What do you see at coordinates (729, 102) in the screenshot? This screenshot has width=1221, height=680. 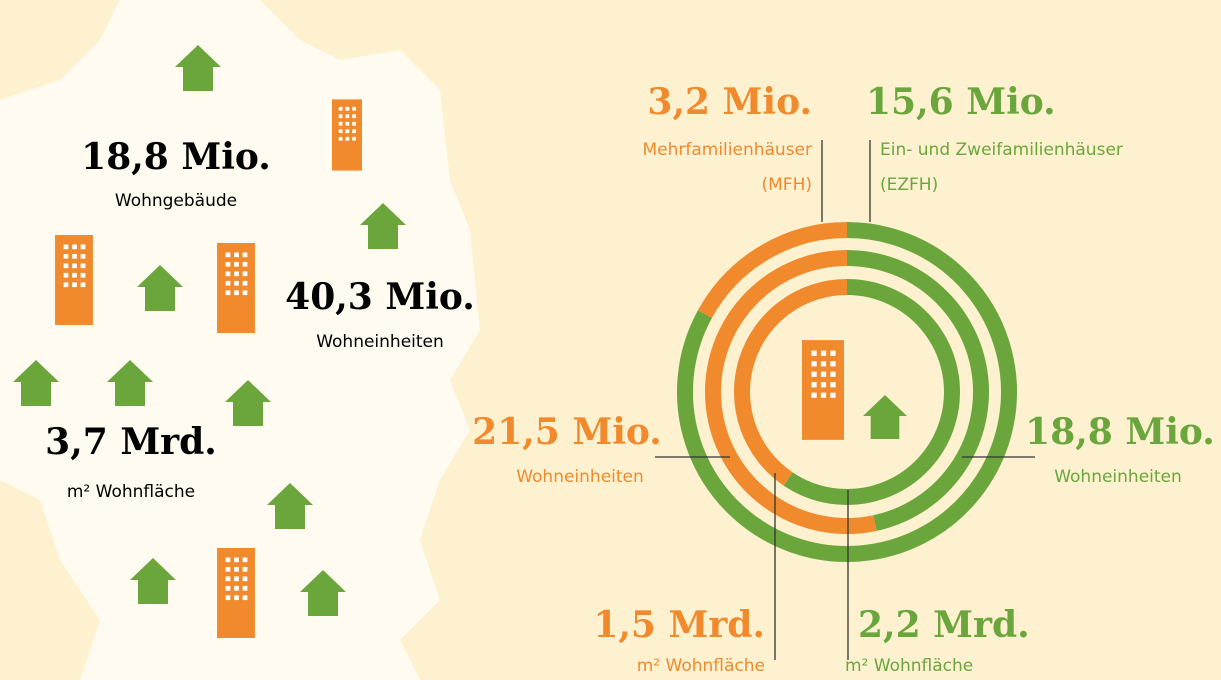 I see `value-label: 3,2 Mio.` at bounding box center [729, 102].